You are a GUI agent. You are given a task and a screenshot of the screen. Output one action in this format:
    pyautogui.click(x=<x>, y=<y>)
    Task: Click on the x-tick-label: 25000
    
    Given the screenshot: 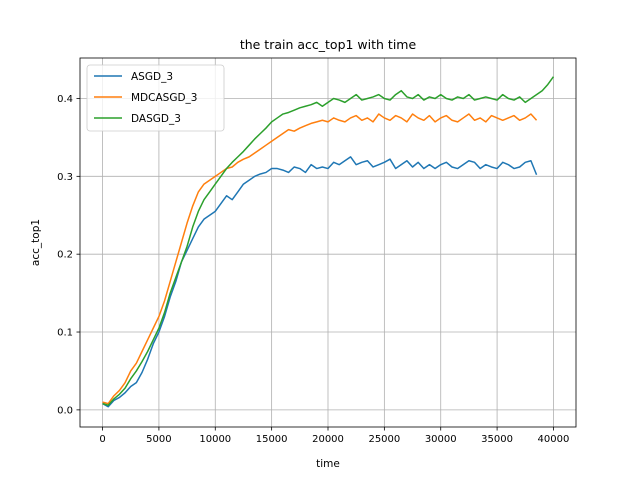 What is the action you would take?
    pyautogui.click(x=384, y=439)
    